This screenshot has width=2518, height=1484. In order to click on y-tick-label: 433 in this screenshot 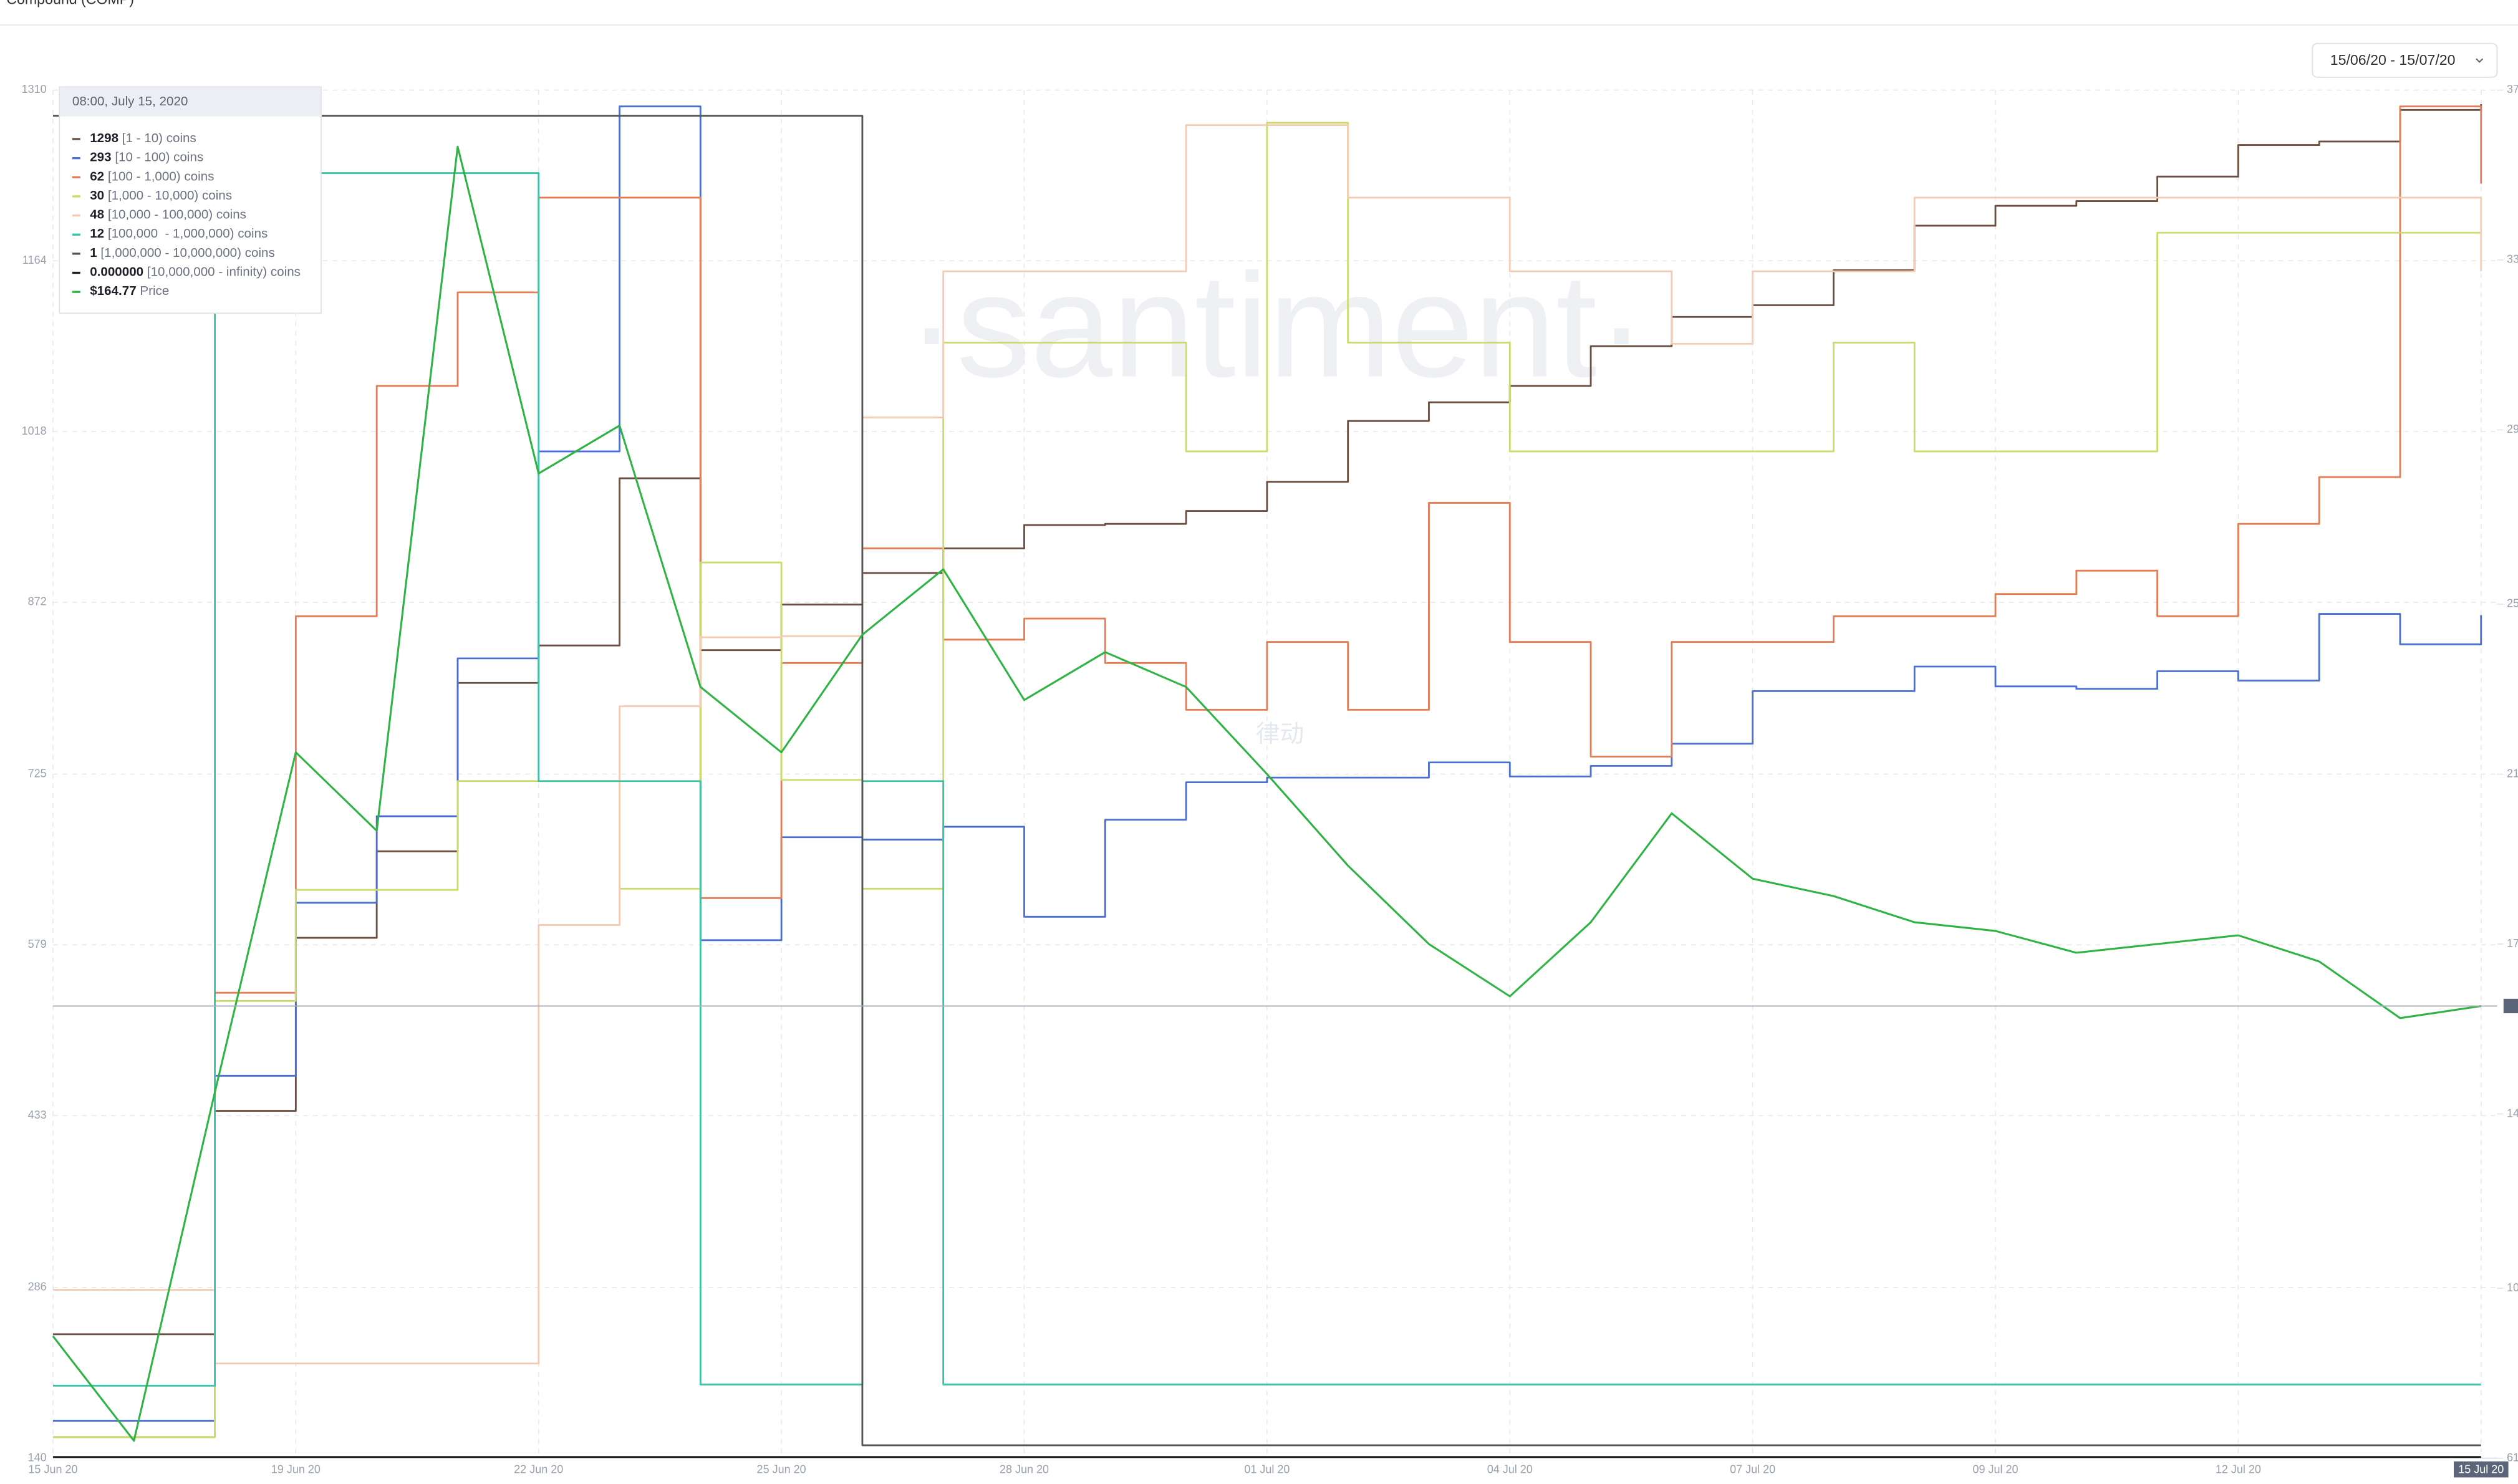, I will do `click(37, 1115)`.